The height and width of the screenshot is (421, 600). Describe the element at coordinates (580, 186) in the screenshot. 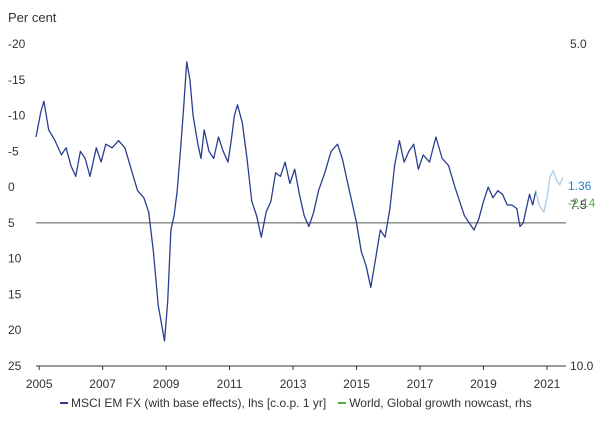

I see `end-label-msci: 1.36` at that location.